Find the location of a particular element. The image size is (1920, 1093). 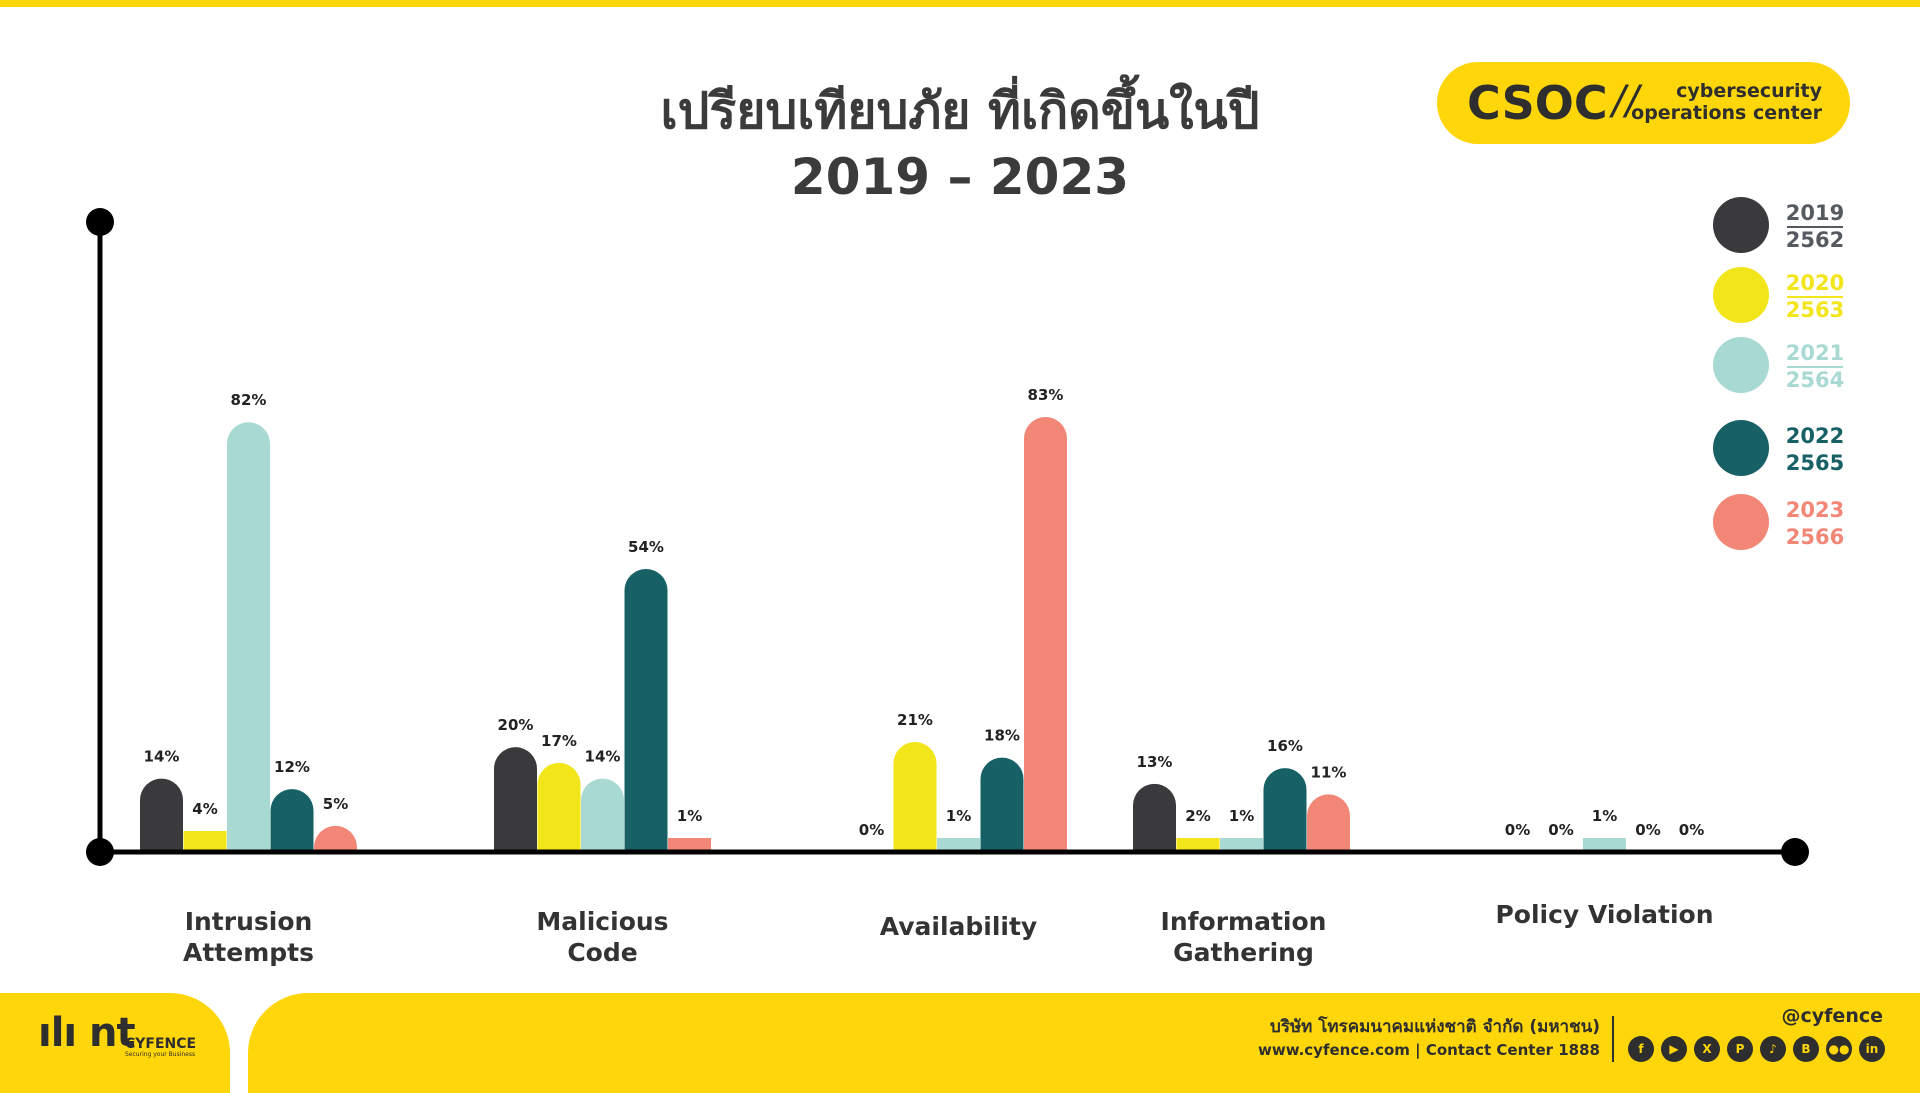

x-tick-label: Code is located at coordinates (602, 952).